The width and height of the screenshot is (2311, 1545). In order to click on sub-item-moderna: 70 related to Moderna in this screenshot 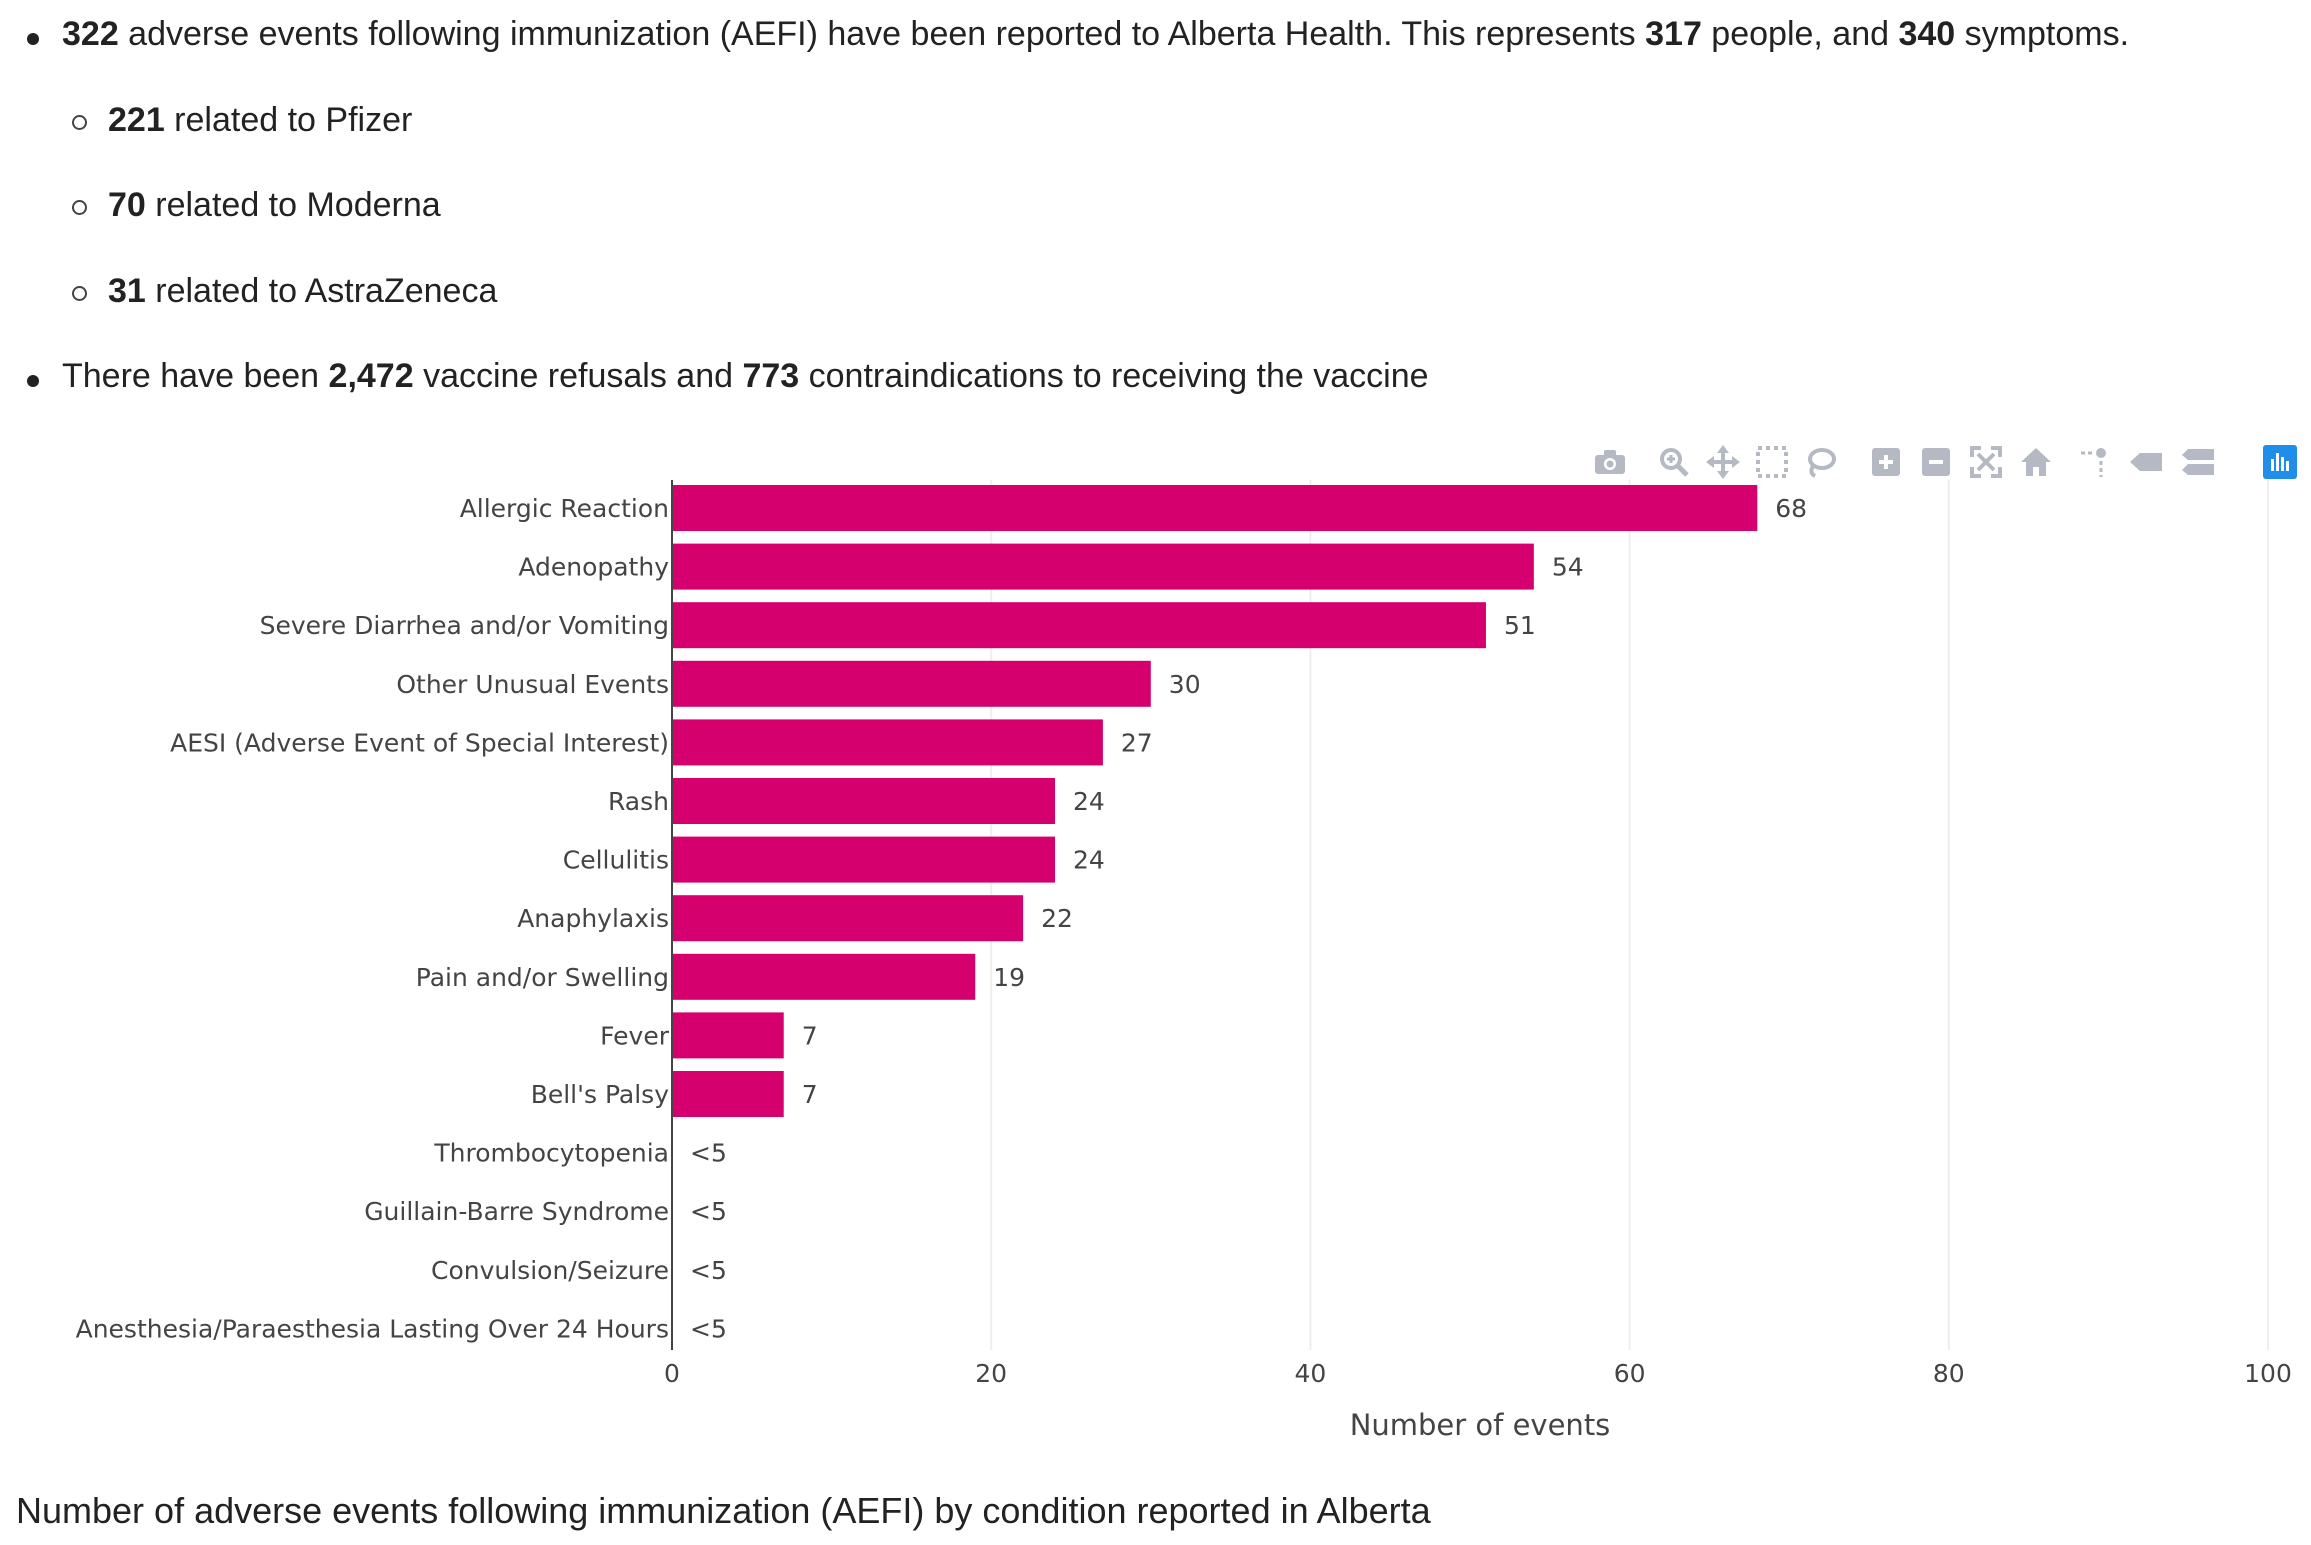, I will do `click(274, 205)`.